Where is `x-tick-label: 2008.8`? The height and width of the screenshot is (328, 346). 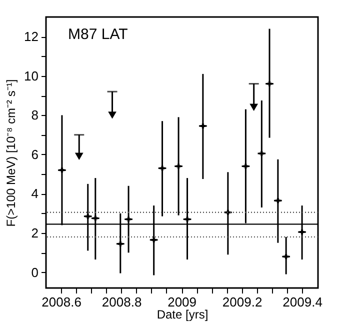 x-tick-label: 2008.8 is located at coordinates (122, 302).